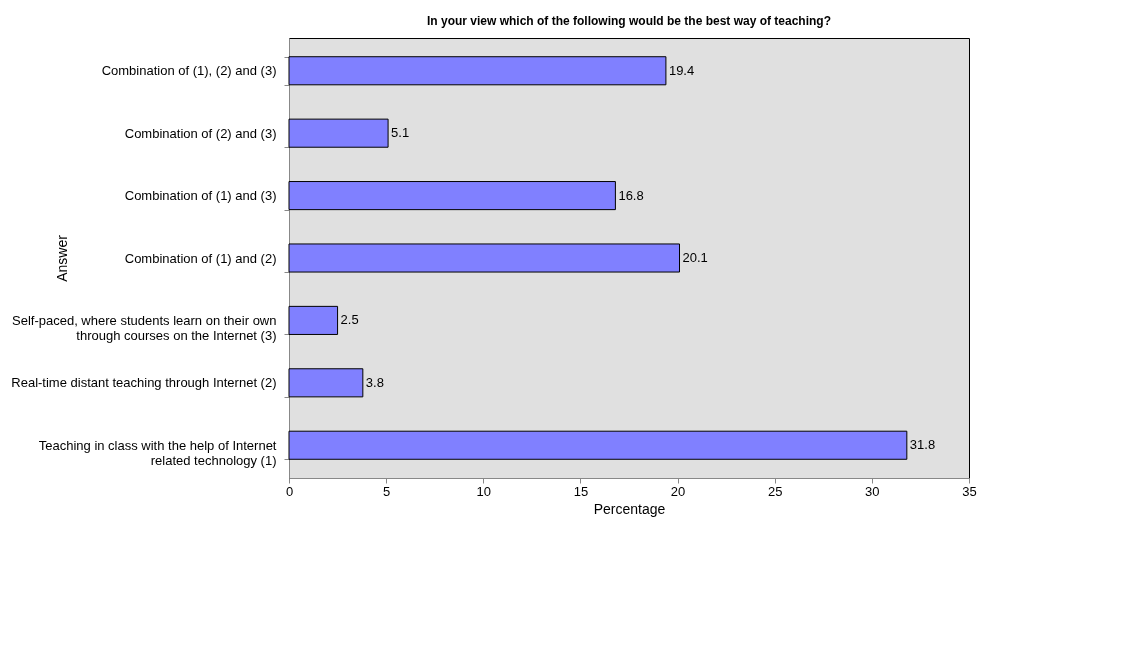  Describe the element at coordinates (200, 133) in the screenshot. I see `y-tick-label: Combination of (2) and (3)` at that location.